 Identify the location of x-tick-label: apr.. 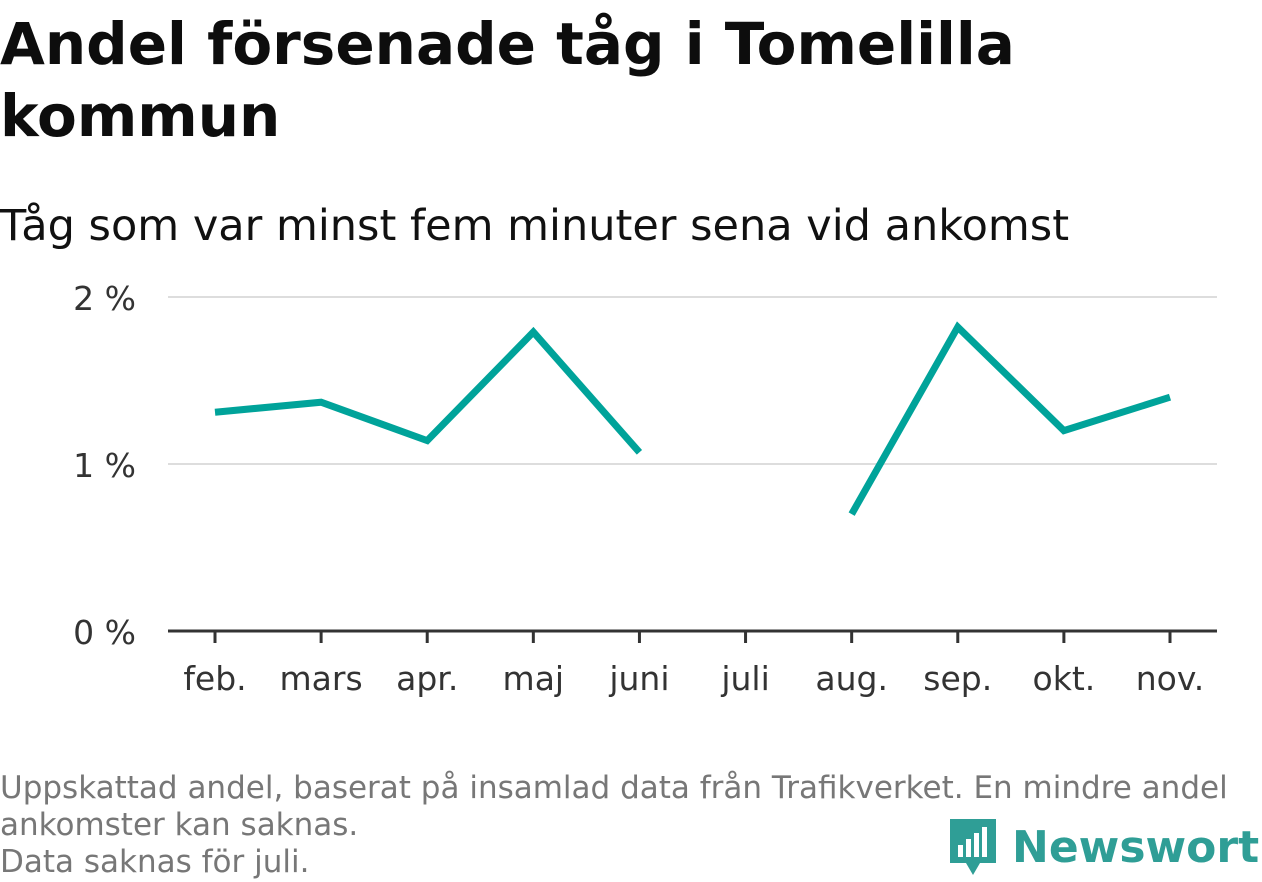
(427, 678).